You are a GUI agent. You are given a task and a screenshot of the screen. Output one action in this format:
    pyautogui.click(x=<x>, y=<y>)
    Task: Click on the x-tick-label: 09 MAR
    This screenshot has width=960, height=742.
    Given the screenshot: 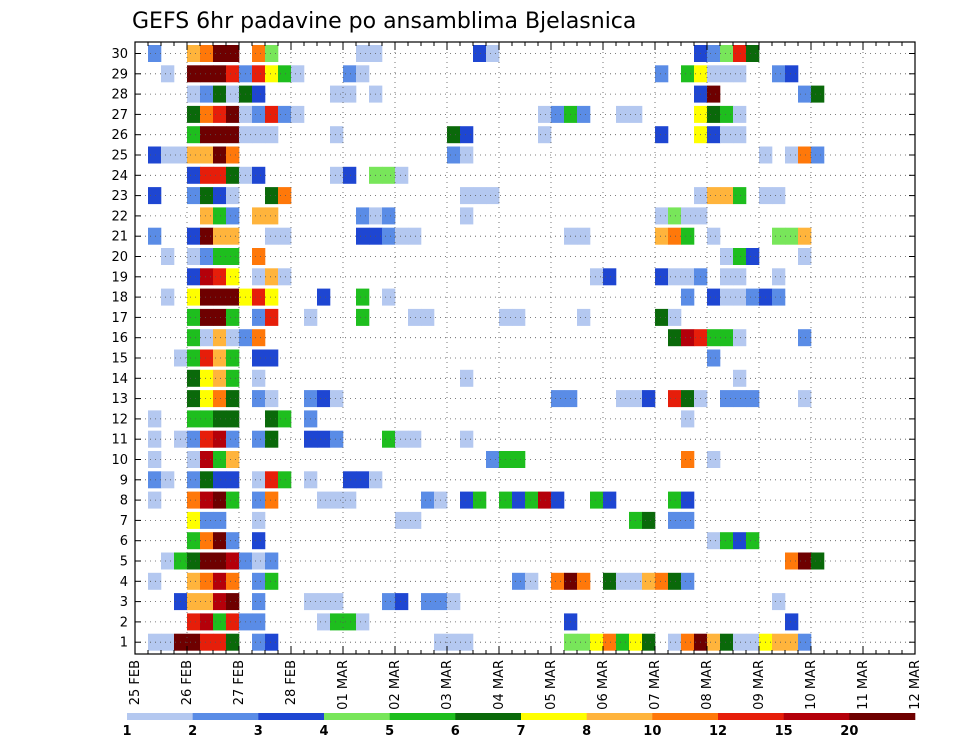 What is the action you would take?
    pyautogui.click(x=759, y=685)
    